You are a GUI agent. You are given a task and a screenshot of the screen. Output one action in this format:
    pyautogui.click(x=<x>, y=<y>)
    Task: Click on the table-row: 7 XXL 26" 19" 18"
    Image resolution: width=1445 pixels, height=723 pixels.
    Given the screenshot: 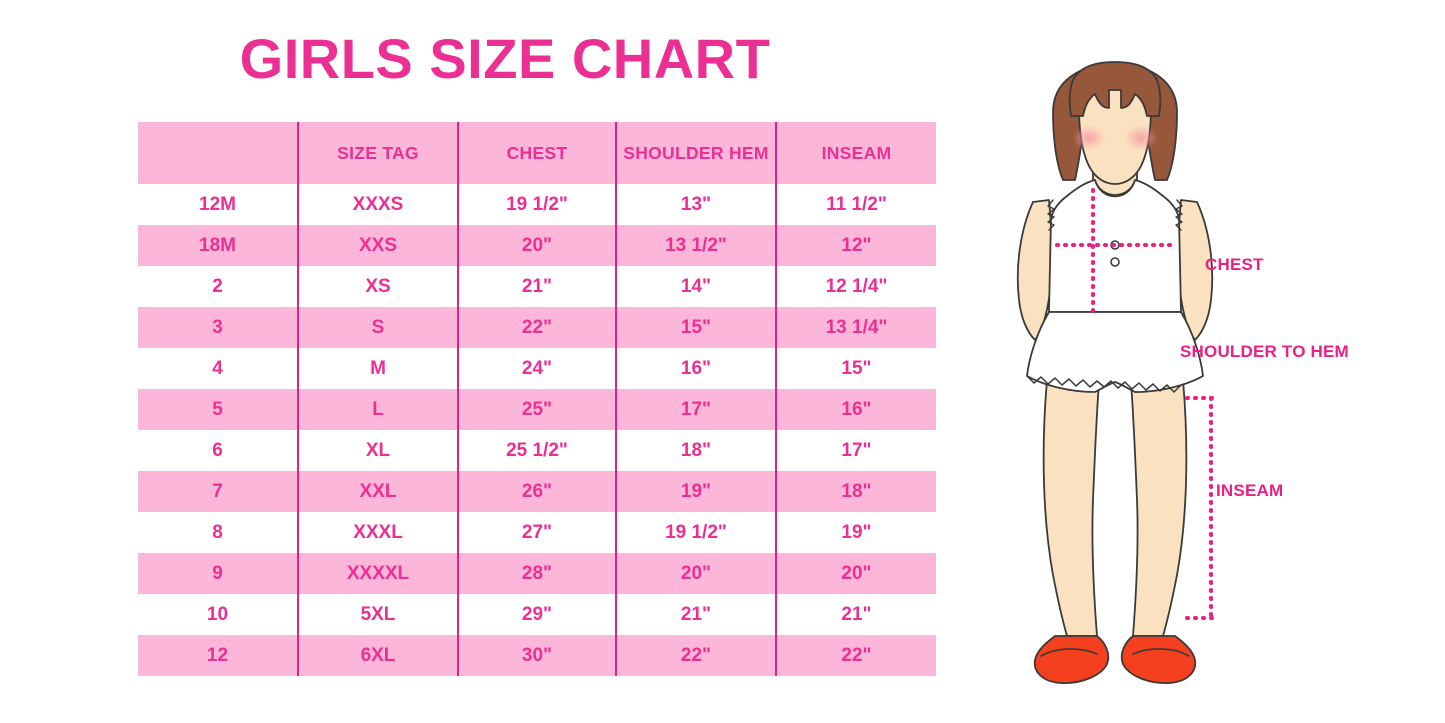 What is the action you would take?
    pyautogui.click(x=537, y=491)
    